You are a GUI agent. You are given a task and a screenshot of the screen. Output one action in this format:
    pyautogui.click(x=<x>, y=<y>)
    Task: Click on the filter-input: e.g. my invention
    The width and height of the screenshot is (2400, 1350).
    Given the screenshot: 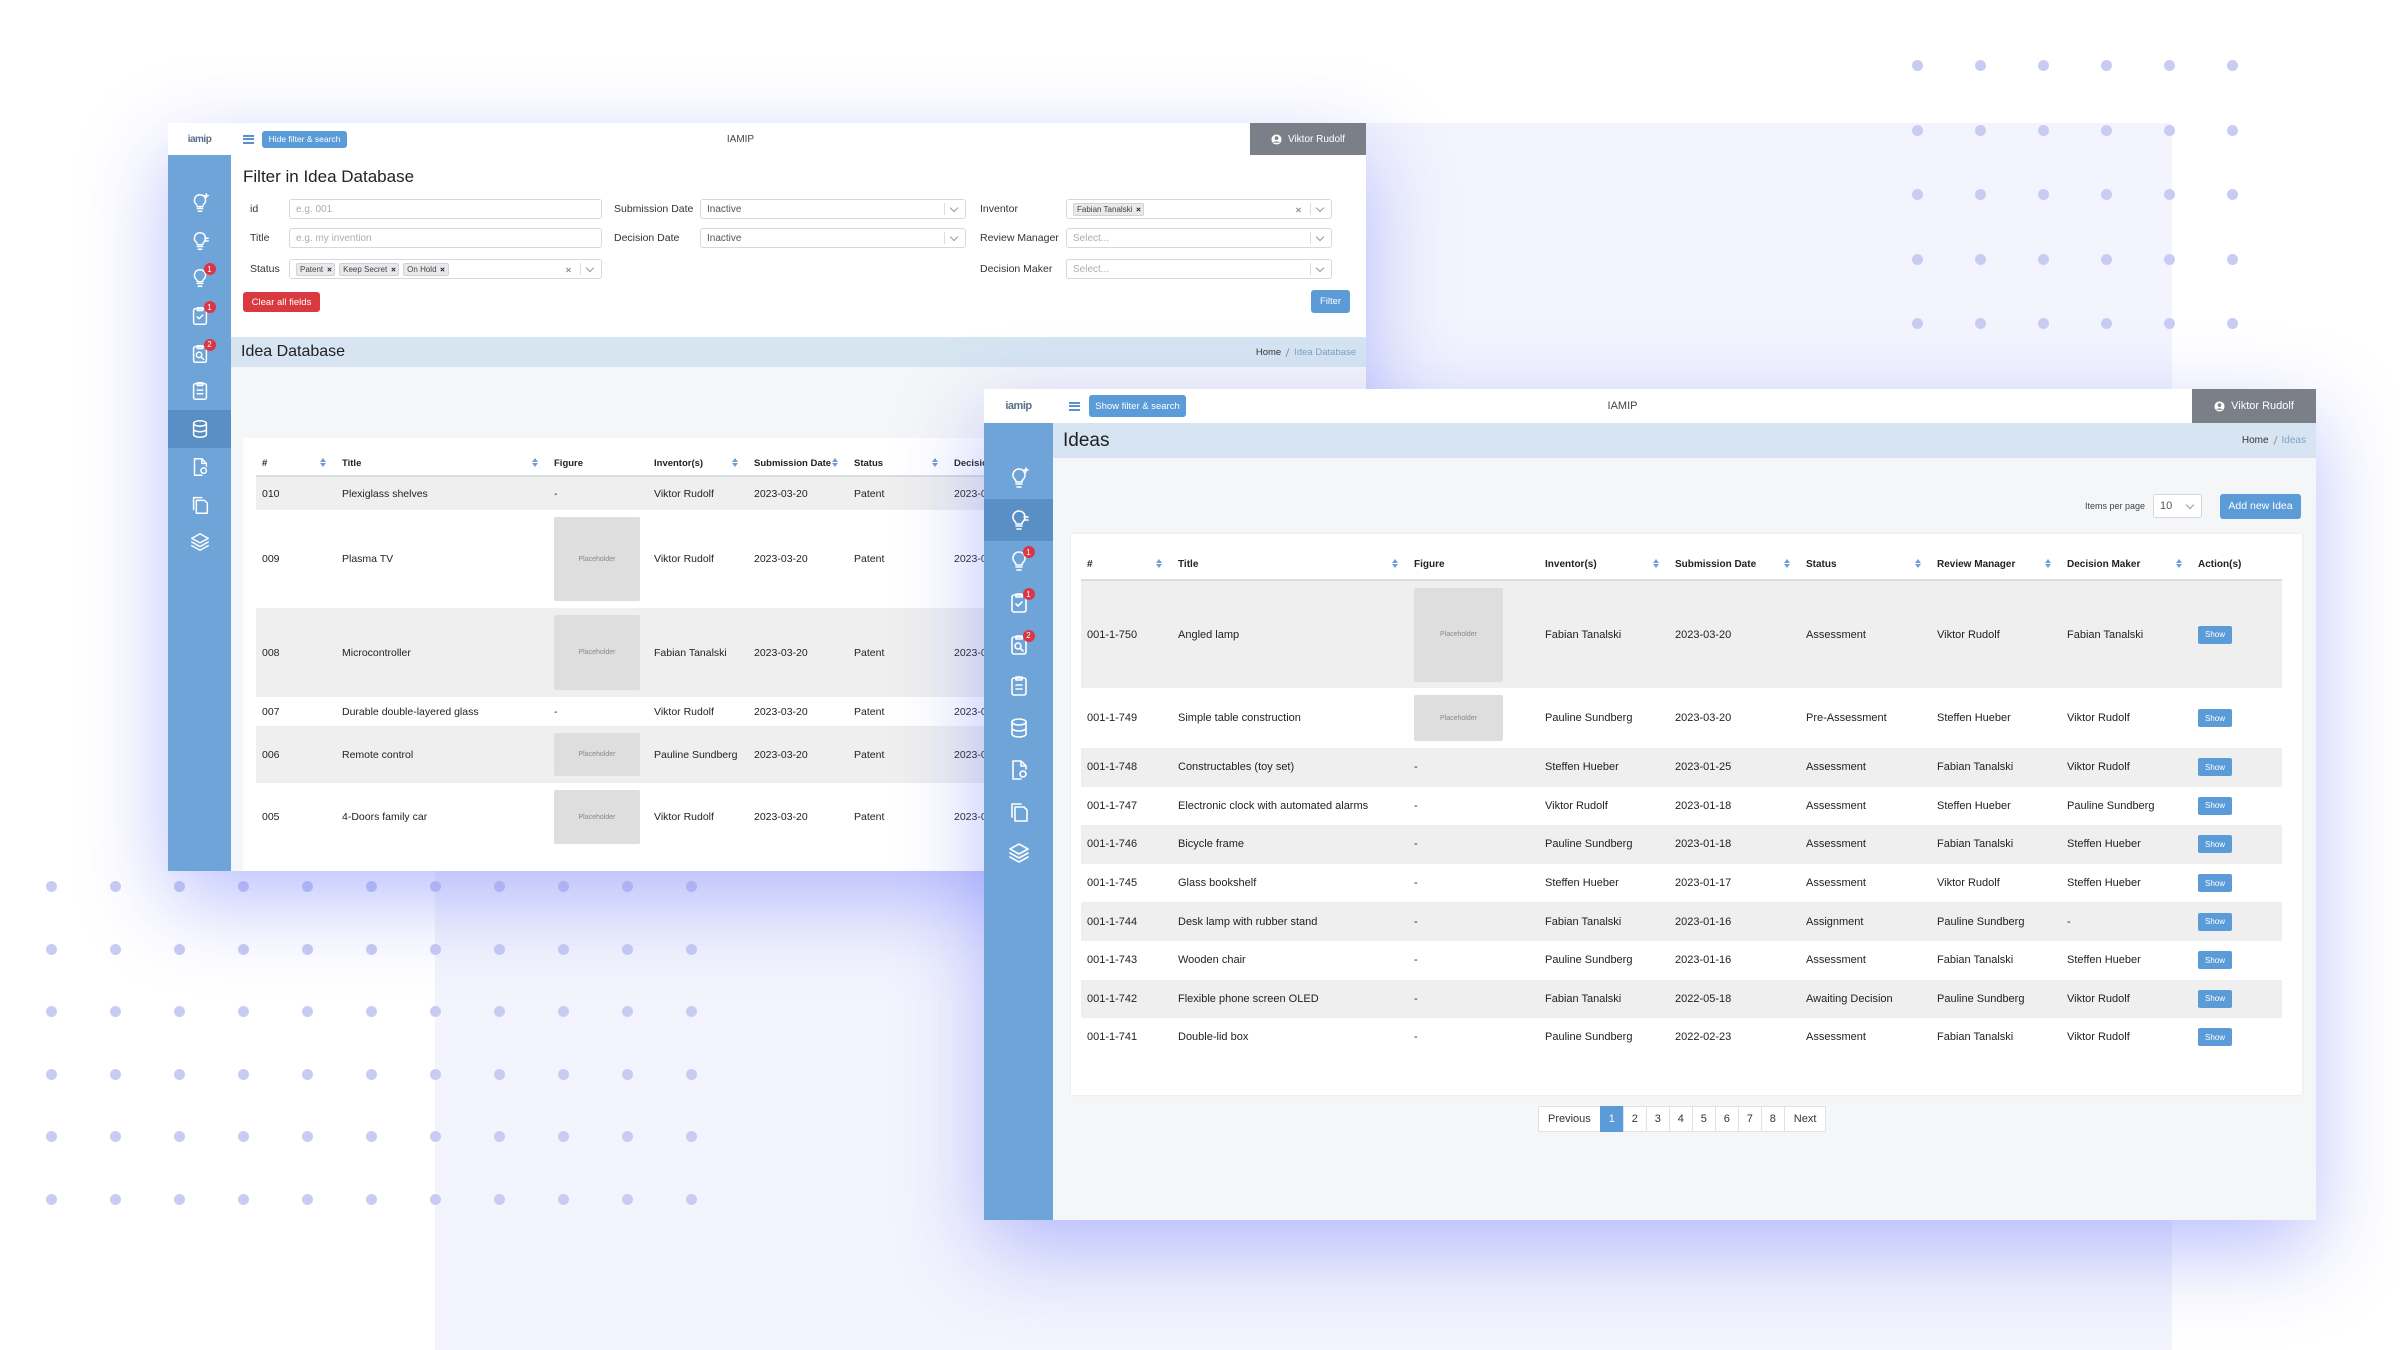 What is the action you would take?
    pyautogui.click(x=445, y=238)
    